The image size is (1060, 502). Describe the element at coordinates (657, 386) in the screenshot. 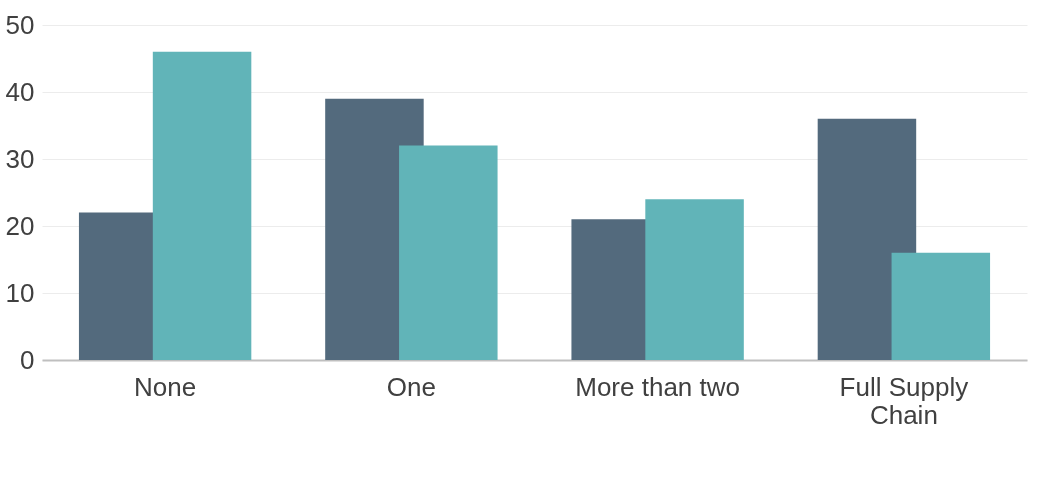

I see `x-tick-label: More than two` at that location.